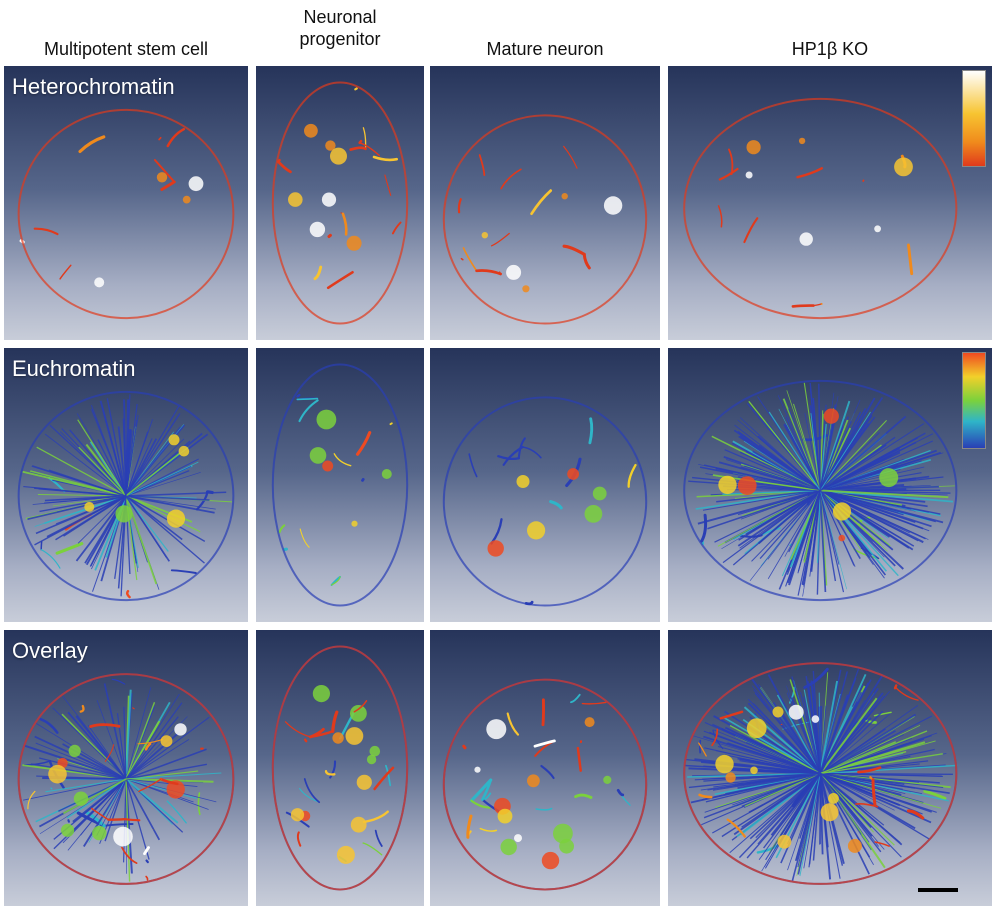 This screenshot has height=912, width=996. Describe the element at coordinates (74, 368) in the screenshot. I see `row-label-euchromatin: Euchromatin` at that location.